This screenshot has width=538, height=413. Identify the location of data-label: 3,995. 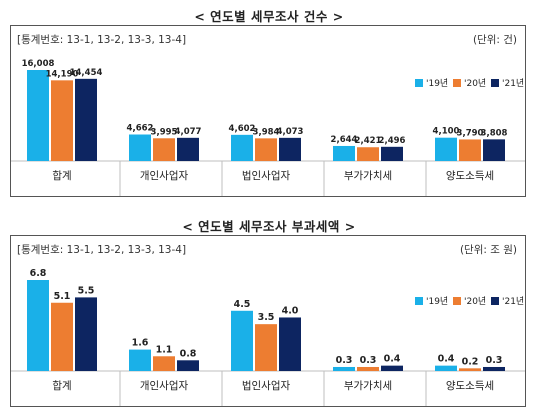
(164, 132).